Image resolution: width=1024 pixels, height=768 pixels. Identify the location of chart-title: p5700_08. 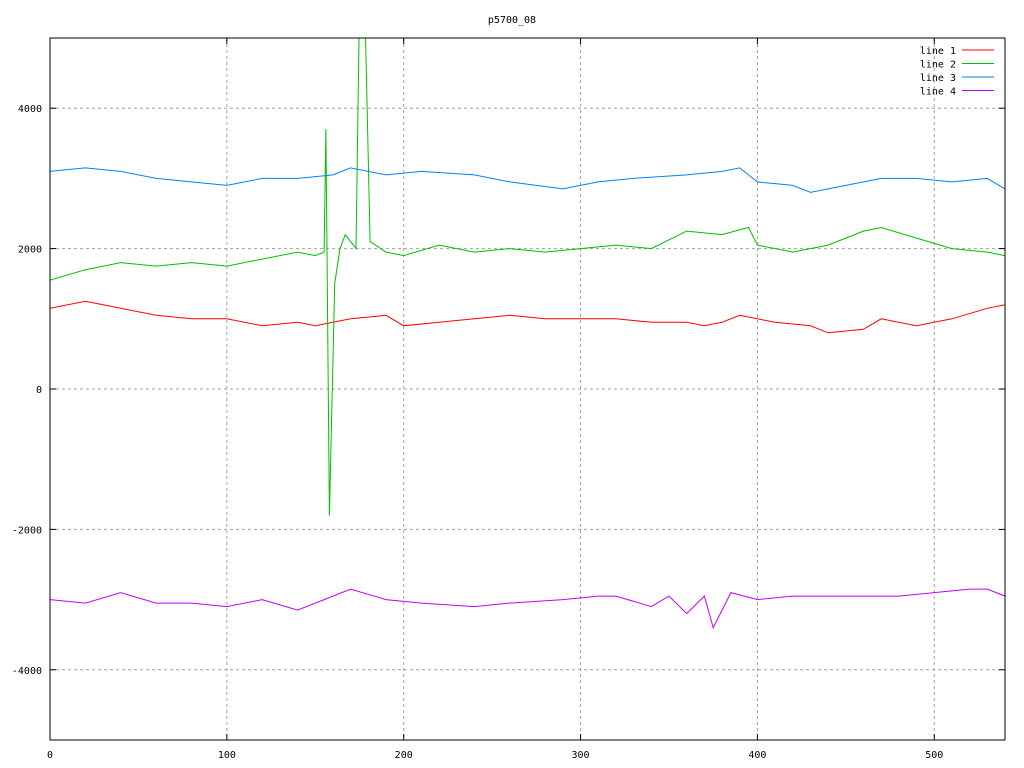
(512, 20).